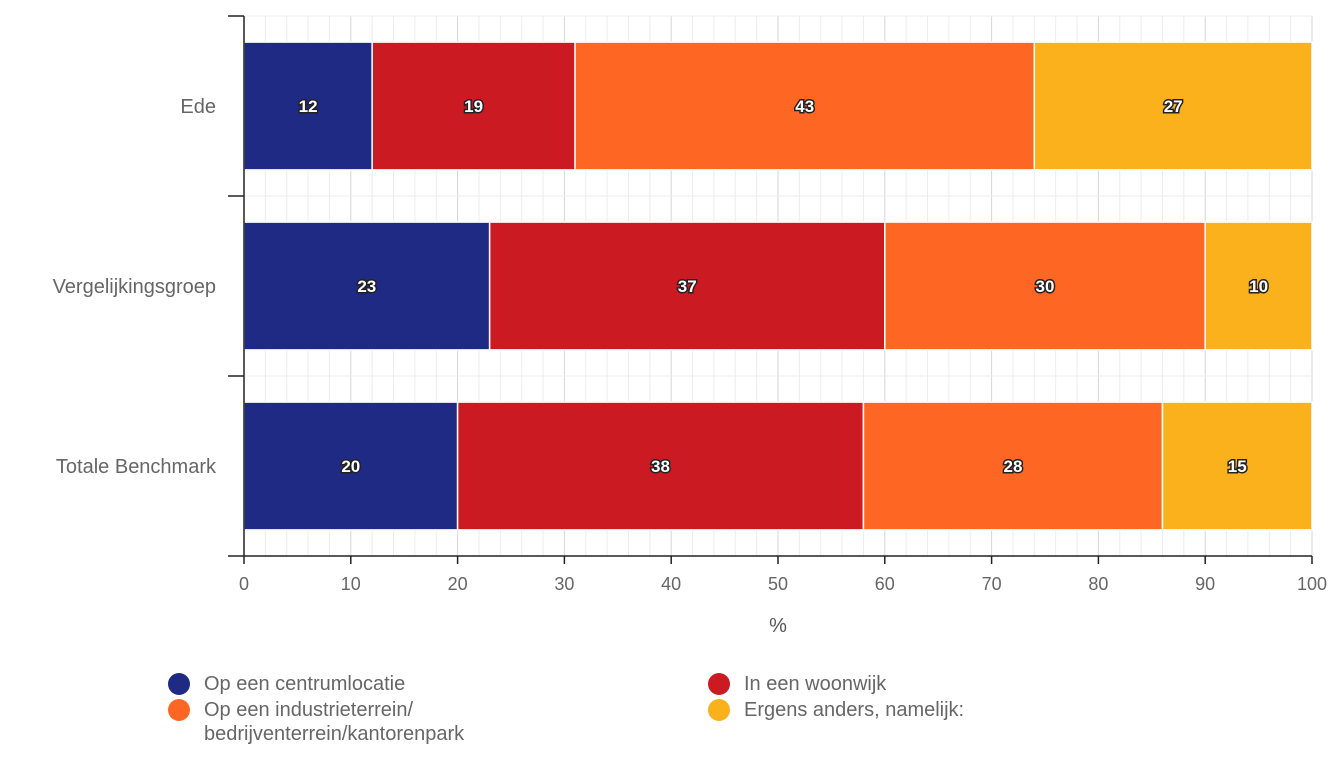  What do you see at coordinates (136, 467) in the screenshot?
I see `category-label-2: Totale Benchmark` at bounding box center [136, 467].